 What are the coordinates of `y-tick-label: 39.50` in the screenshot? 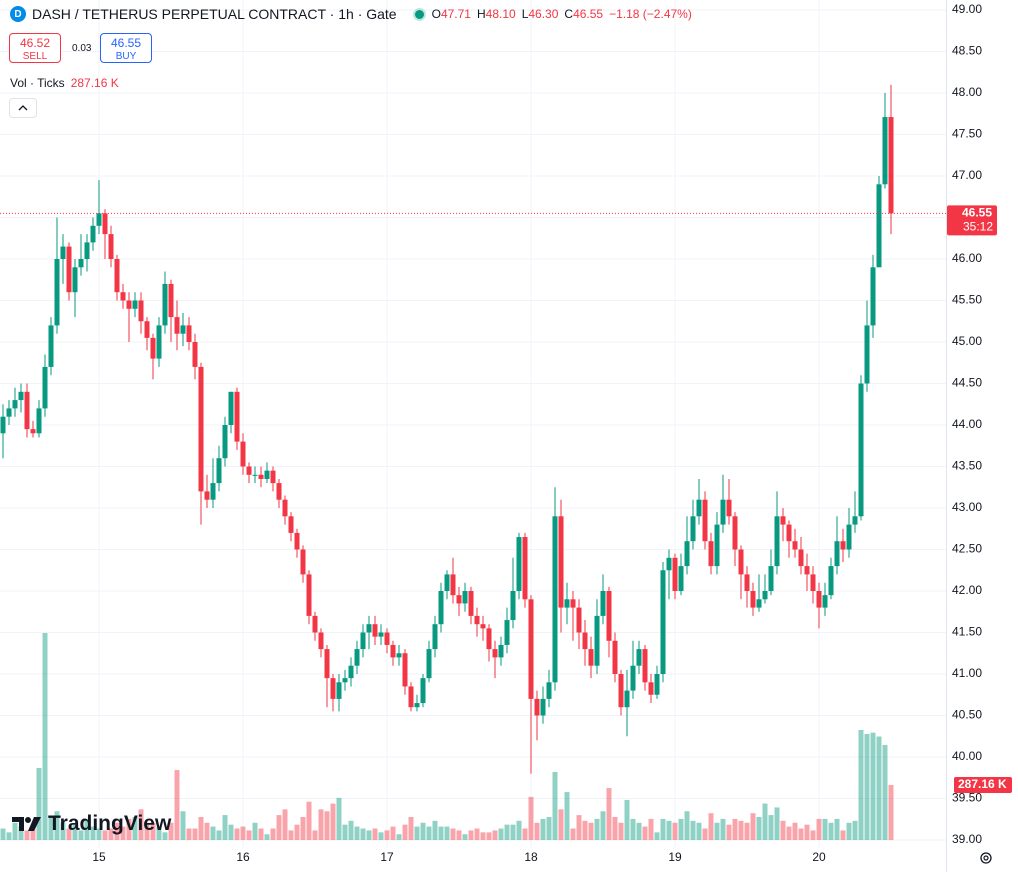 It's located at (967, 798).